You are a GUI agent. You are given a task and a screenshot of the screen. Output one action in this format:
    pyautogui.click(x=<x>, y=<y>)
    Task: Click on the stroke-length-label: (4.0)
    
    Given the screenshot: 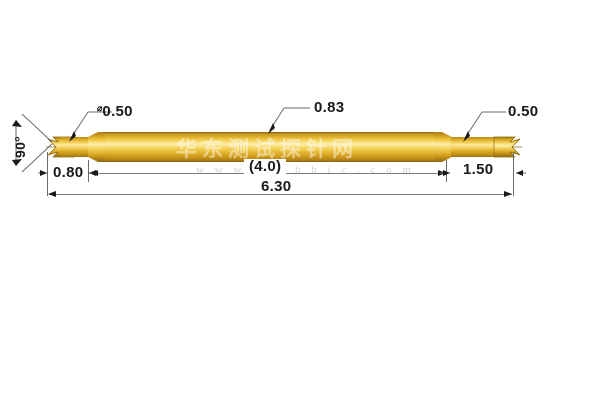 What is the action you would take?
    pyautogui.click(x=265, y=166)
    